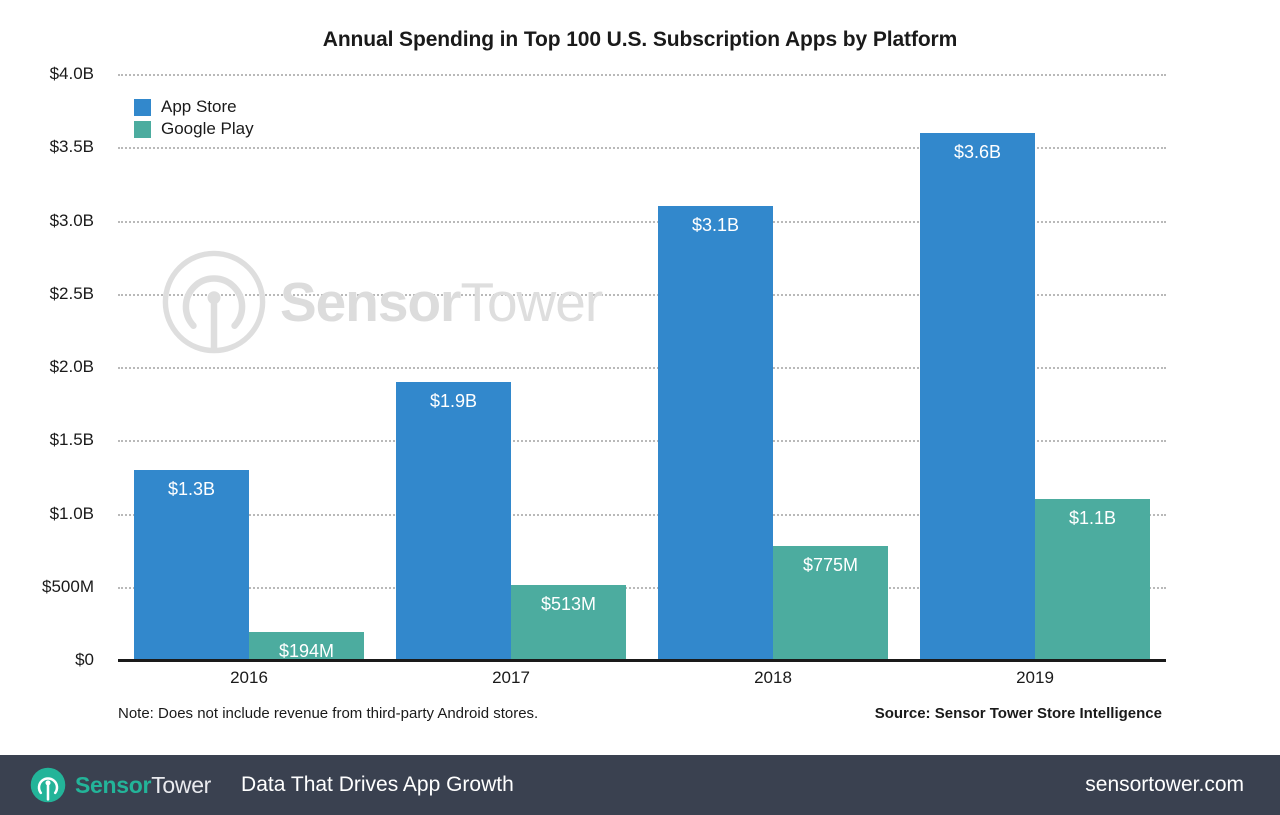  What do you see at coordinates (71, 440) in the screenshot?
I see `y-axis-tick-label: $1.5B` at bounding box center [71, 440].